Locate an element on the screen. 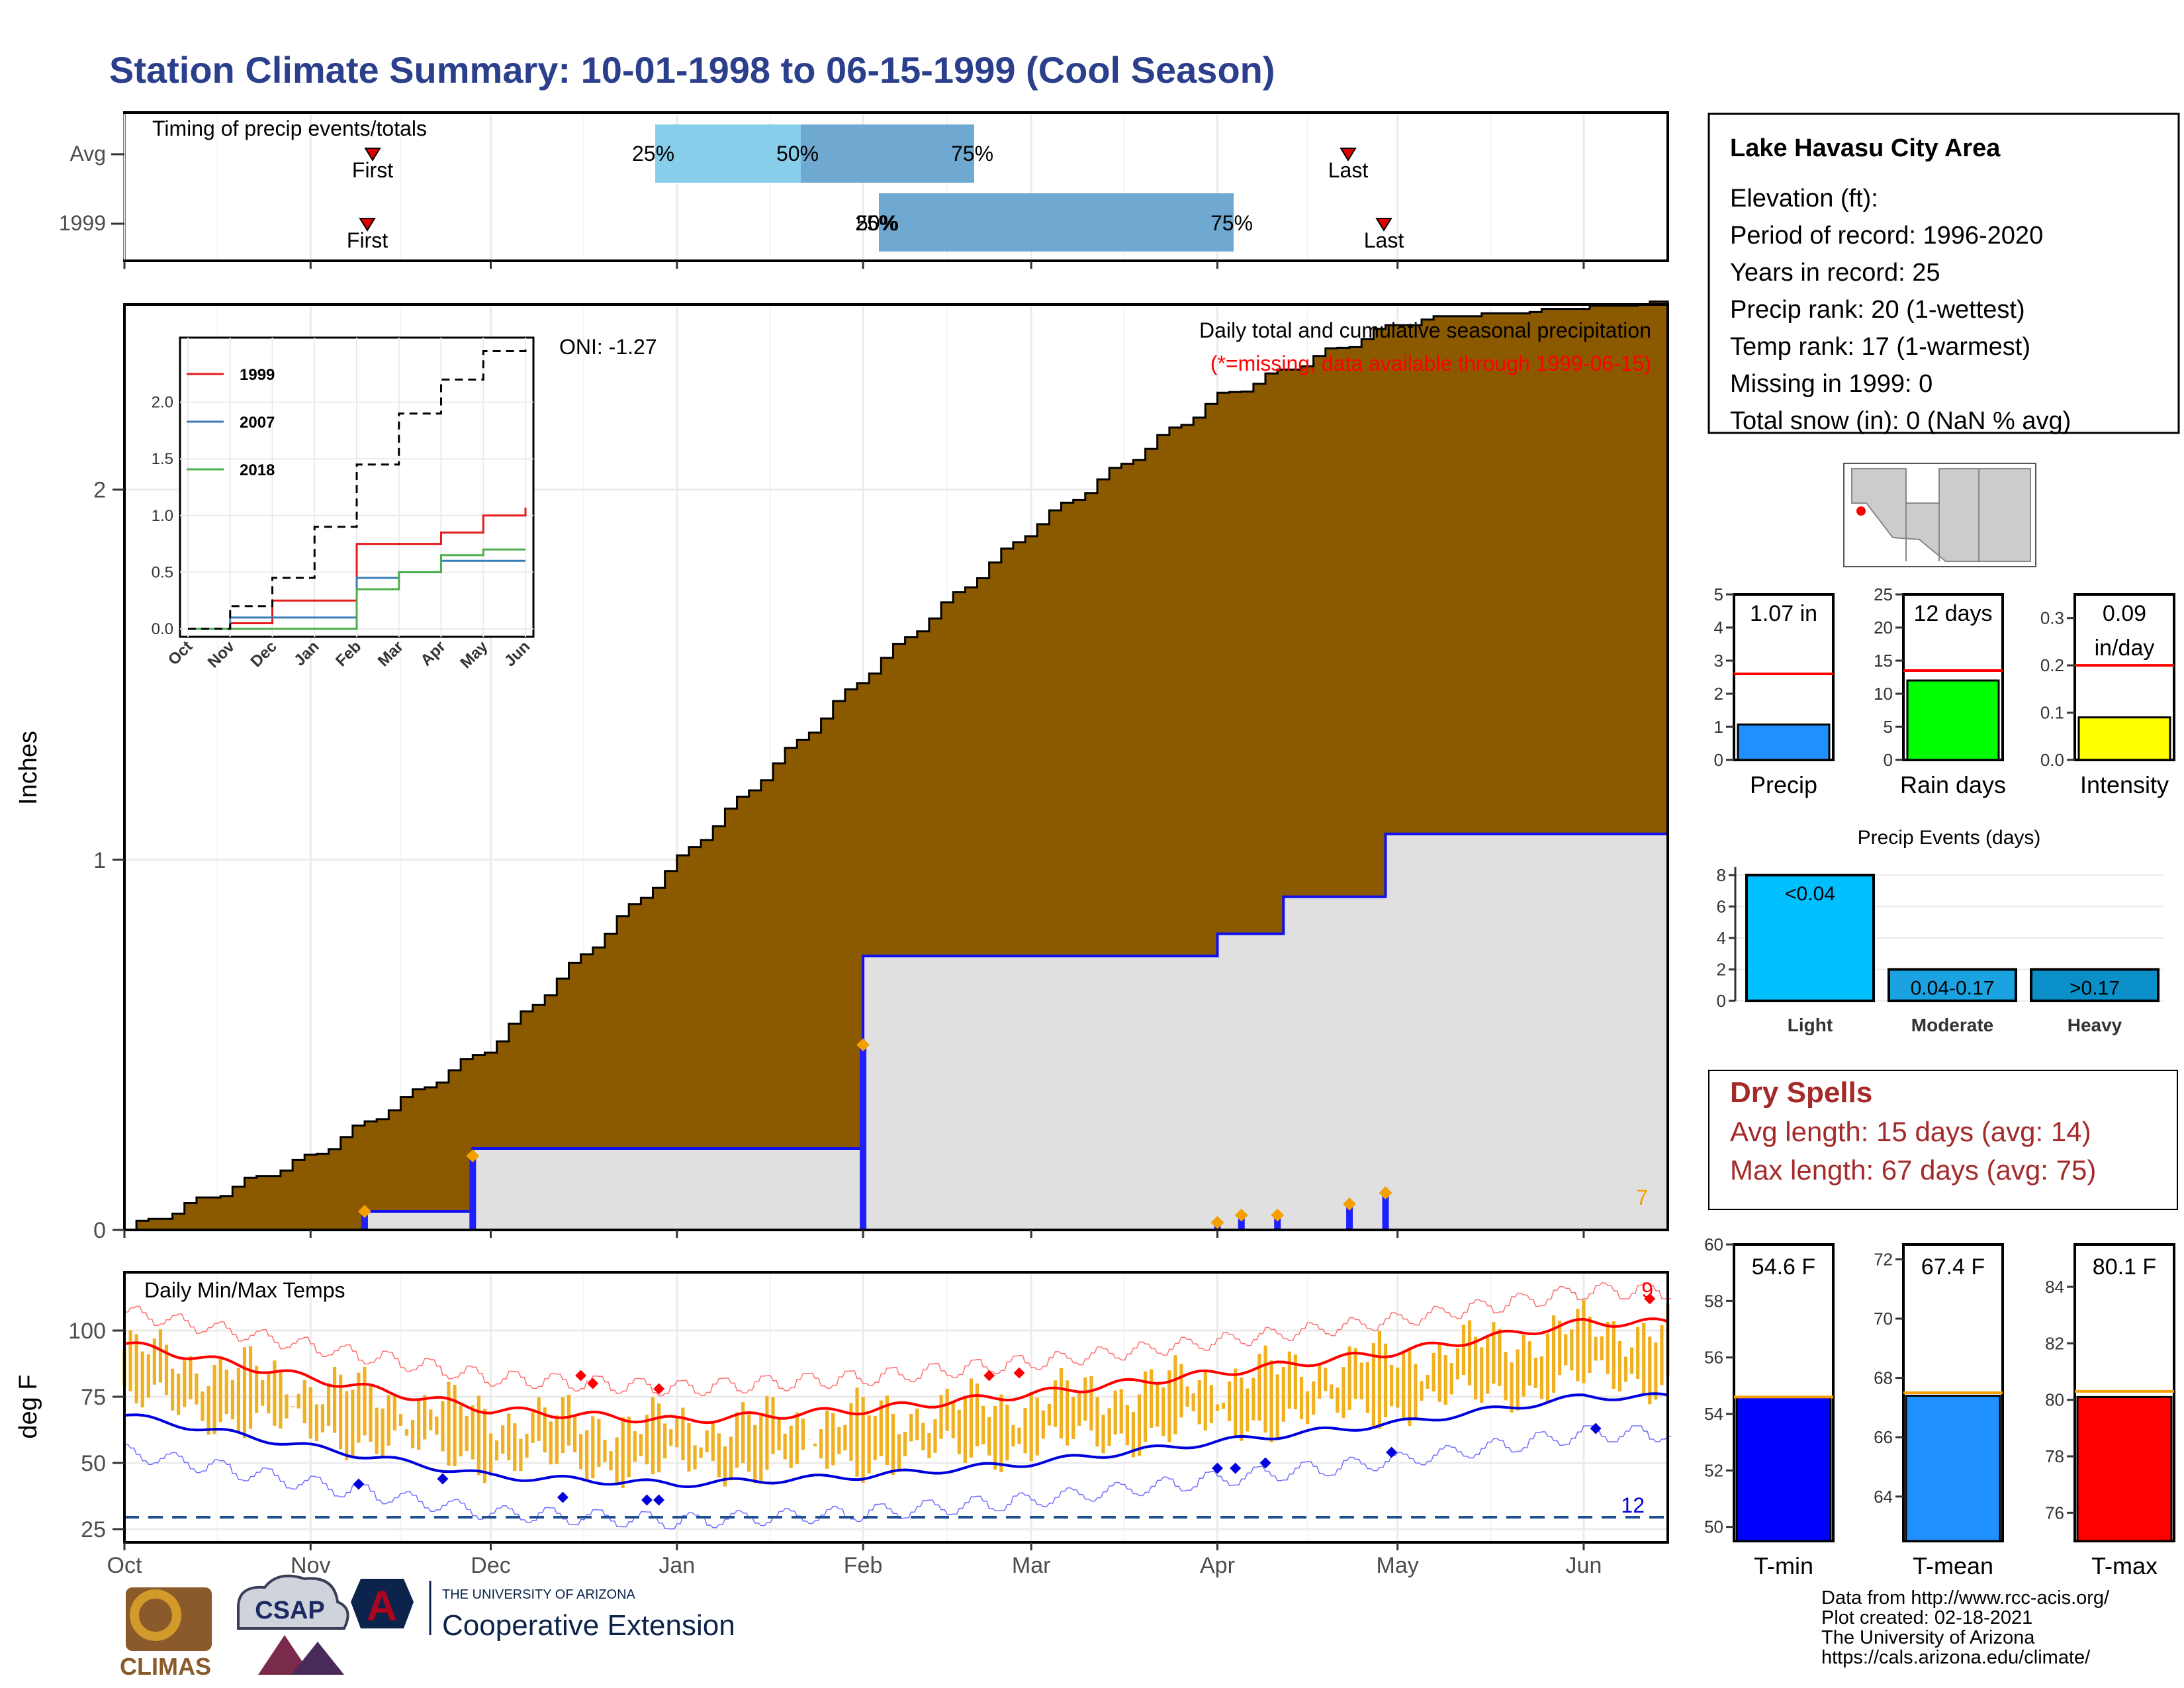  events-y-tick-label: 8 is located at coordinates (1721, 875).